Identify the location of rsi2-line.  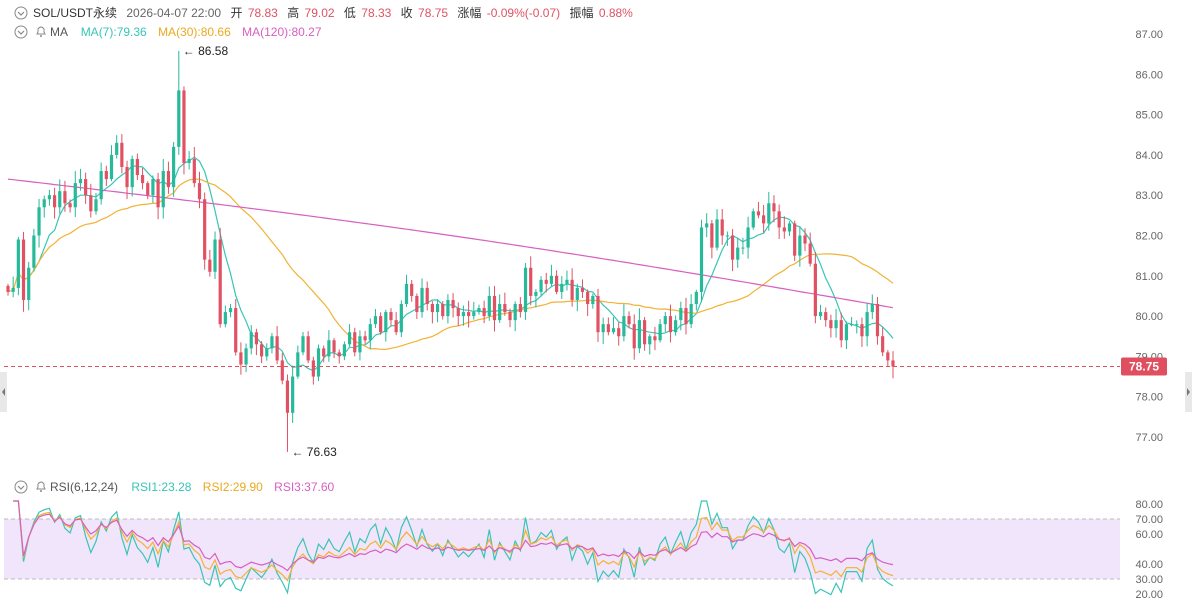
(453, 541).